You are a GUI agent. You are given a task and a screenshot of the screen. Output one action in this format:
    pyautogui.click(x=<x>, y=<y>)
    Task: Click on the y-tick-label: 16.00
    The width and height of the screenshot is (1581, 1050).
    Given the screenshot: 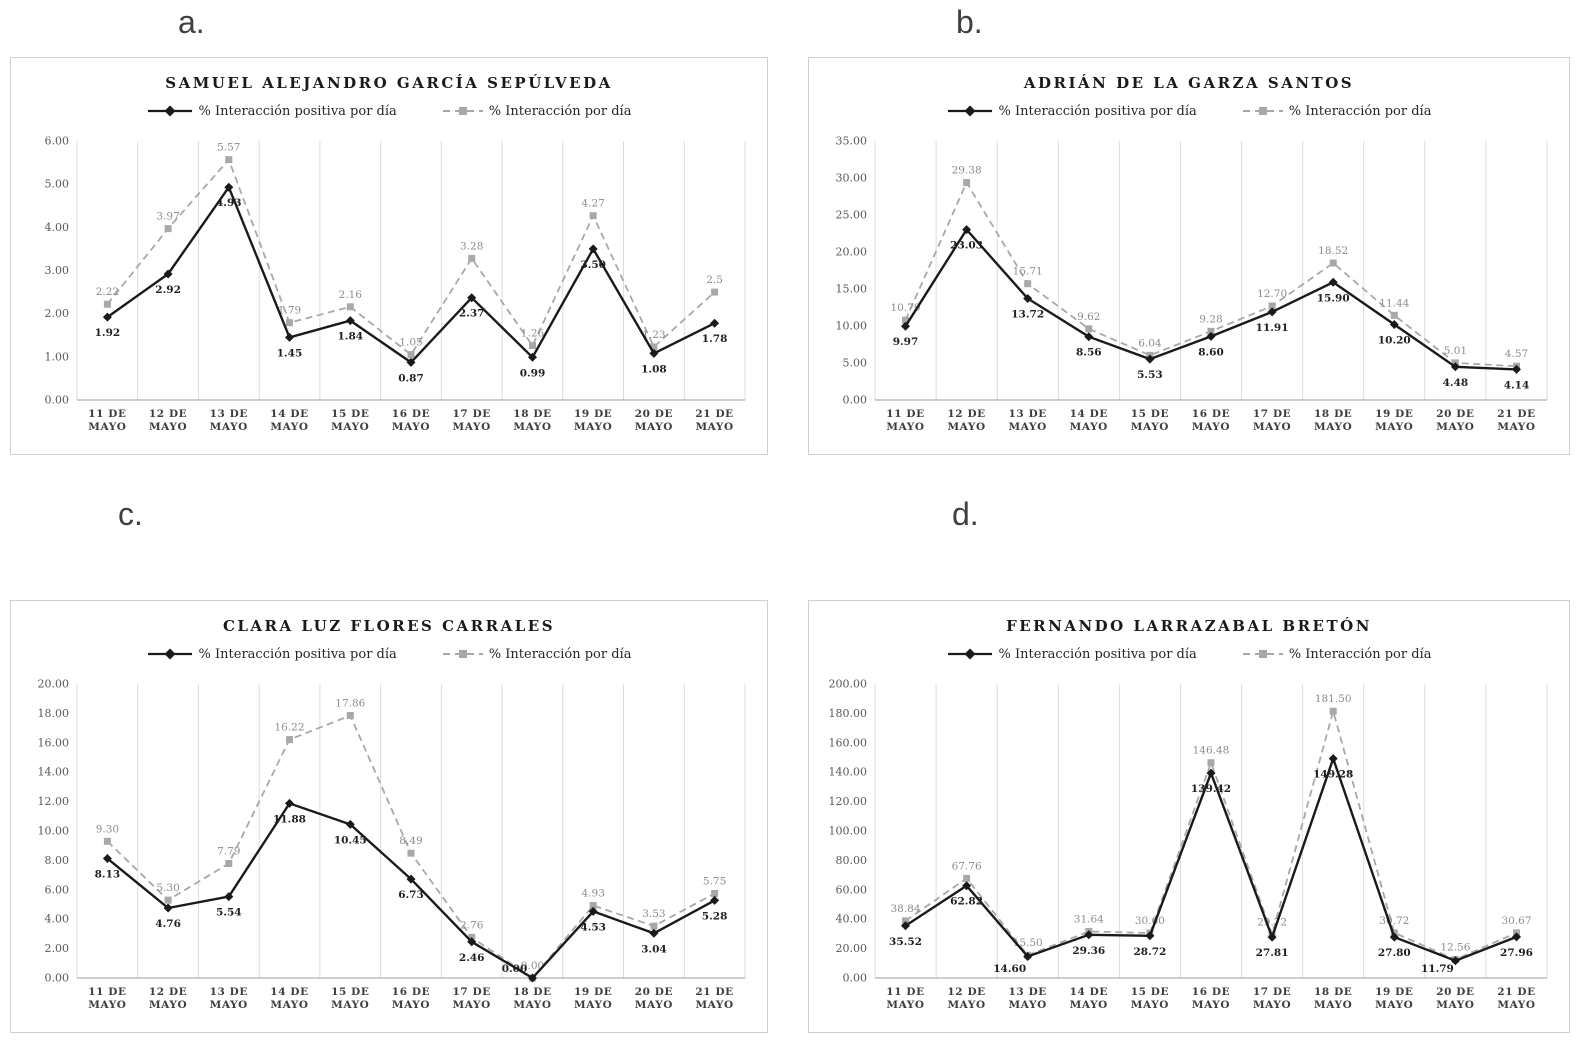 What is the action you would take?
    pyautogui.click(x=54, y=742)
    